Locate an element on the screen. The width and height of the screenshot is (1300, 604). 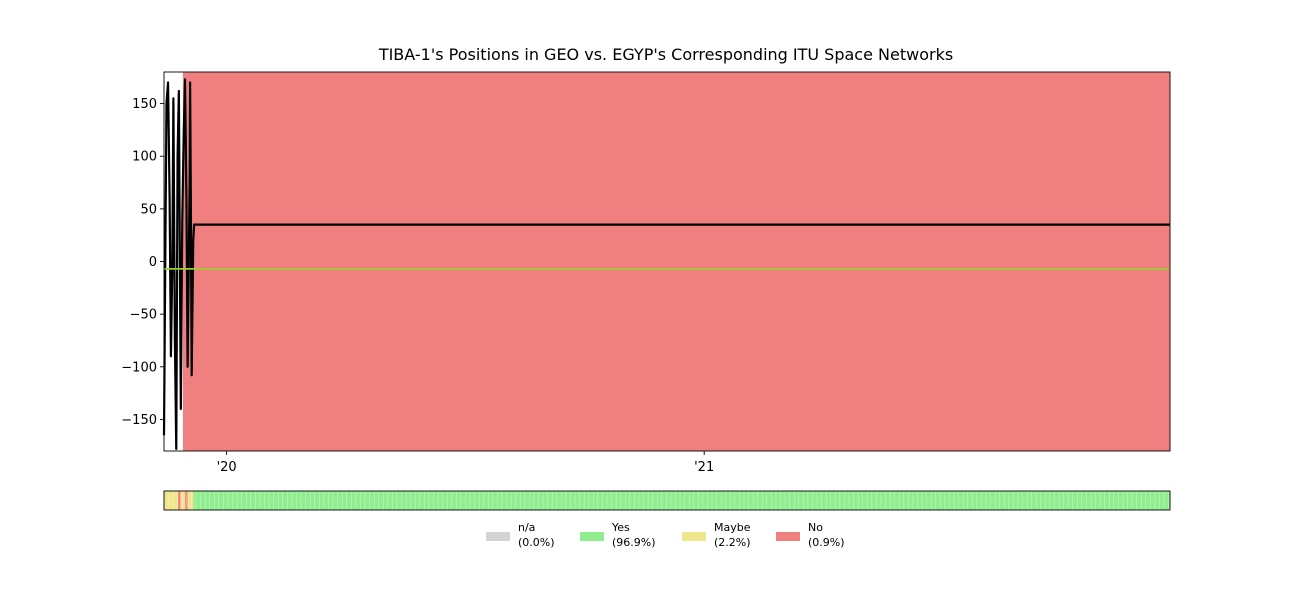
y-tick-label: −50 is located at coordinates (143, 315).